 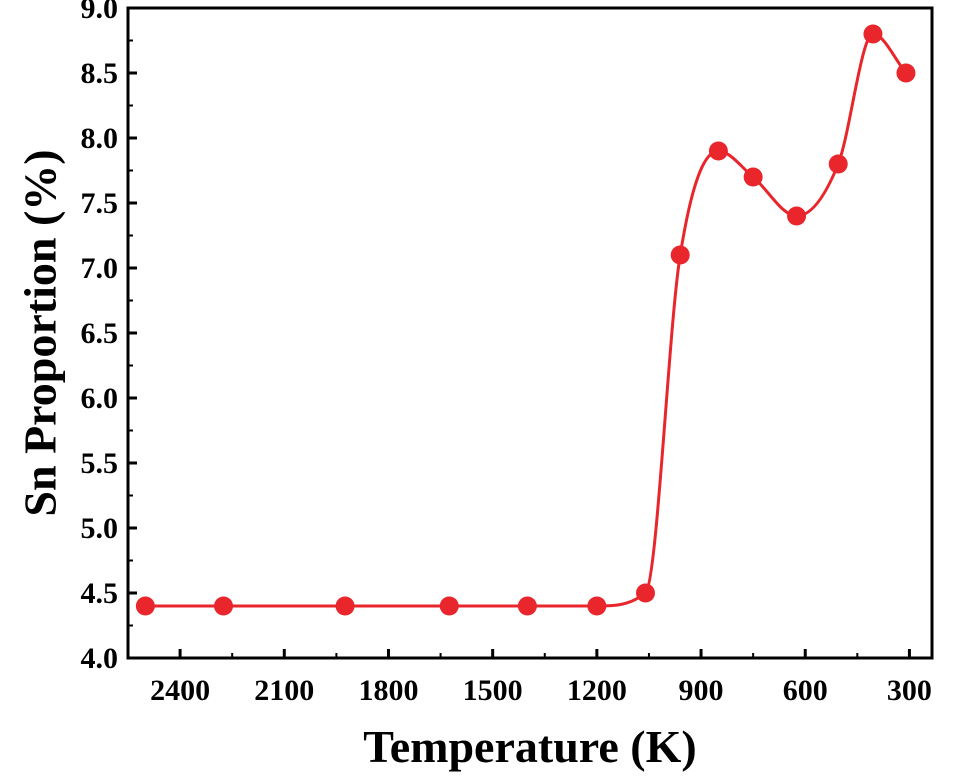 I want to click on y-axis-ticks: 4.0 4.5 5.0 5.5 6.0 6.5 7.0 7.5 8.0 8.5 9.0, so click(x=109, y=337).